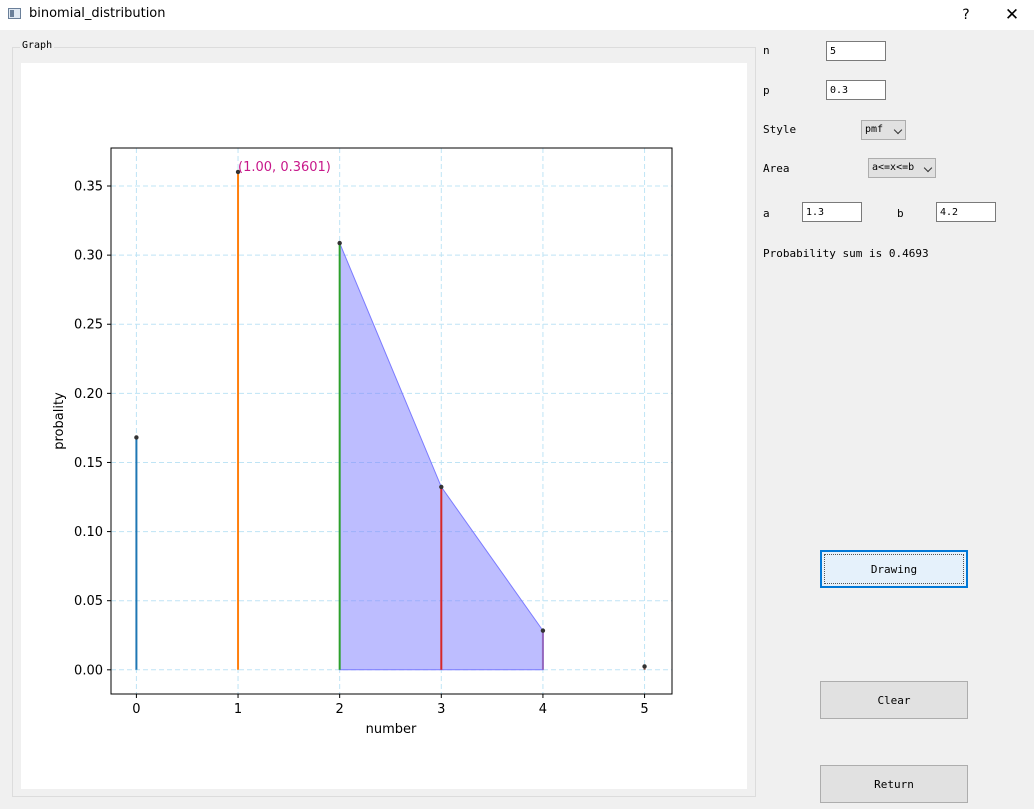 The width and height of the screenshot is (1034, 809). Describe the element at coordinates (14, 13) in the screenshot. I see `app-icon` at that location.